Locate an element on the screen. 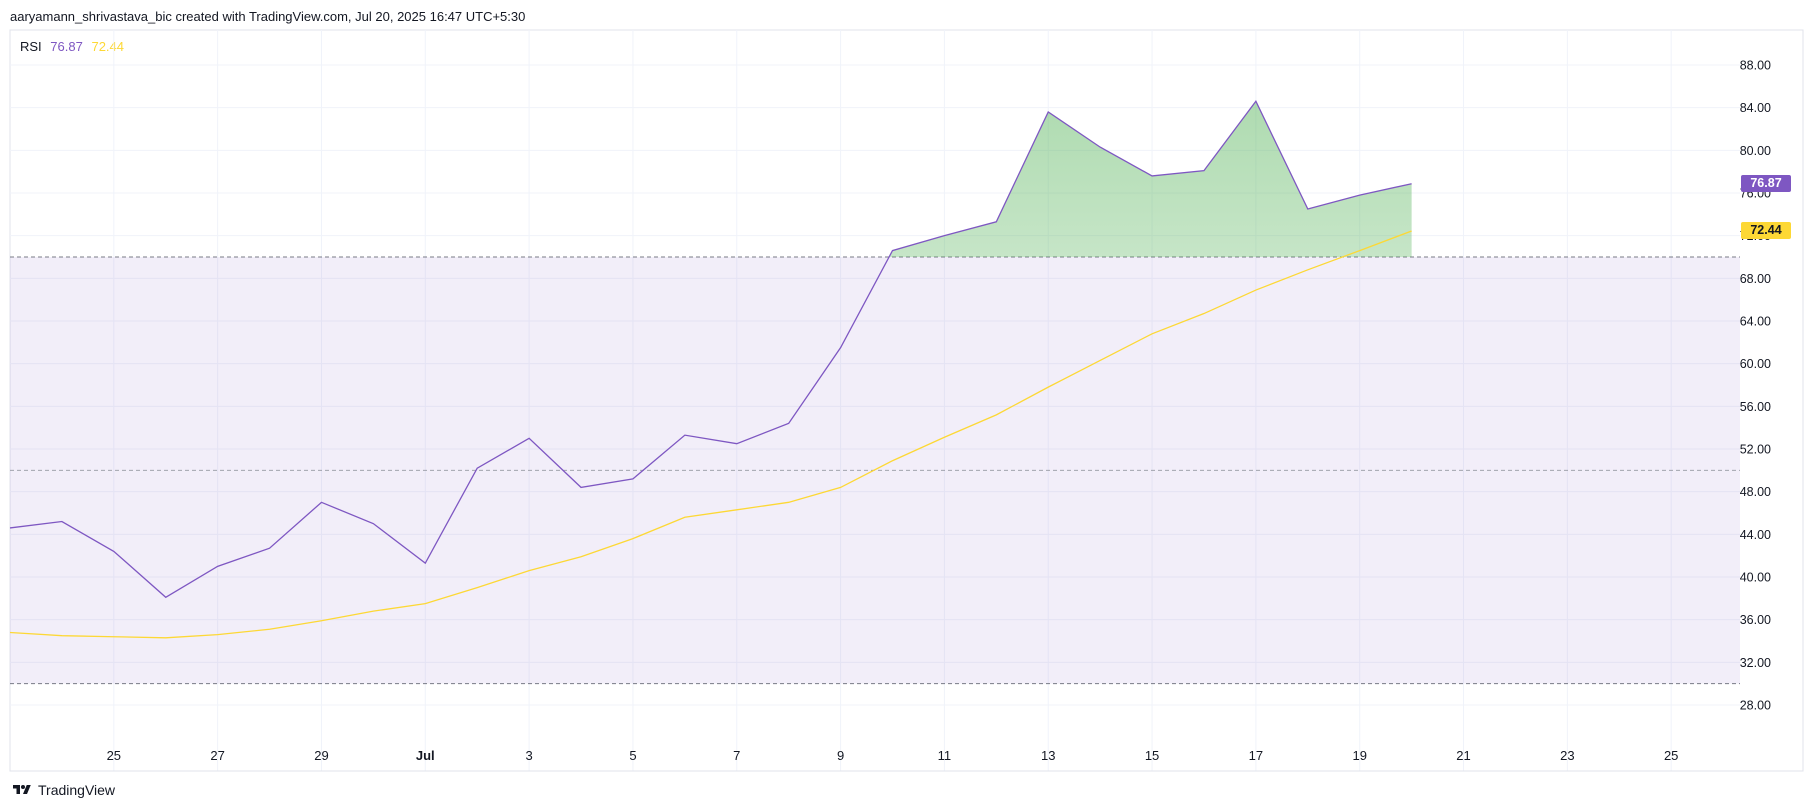  y-tick-label: 64.00 is located at coordinates (1755, 322).